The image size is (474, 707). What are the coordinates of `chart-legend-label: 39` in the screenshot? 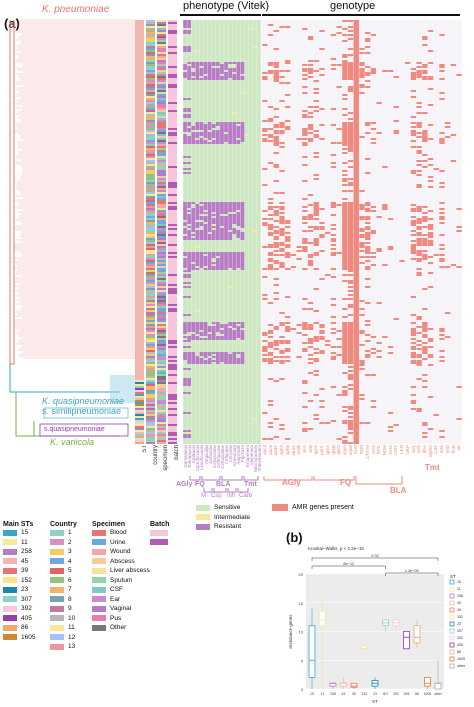 It's located at (459, 610).